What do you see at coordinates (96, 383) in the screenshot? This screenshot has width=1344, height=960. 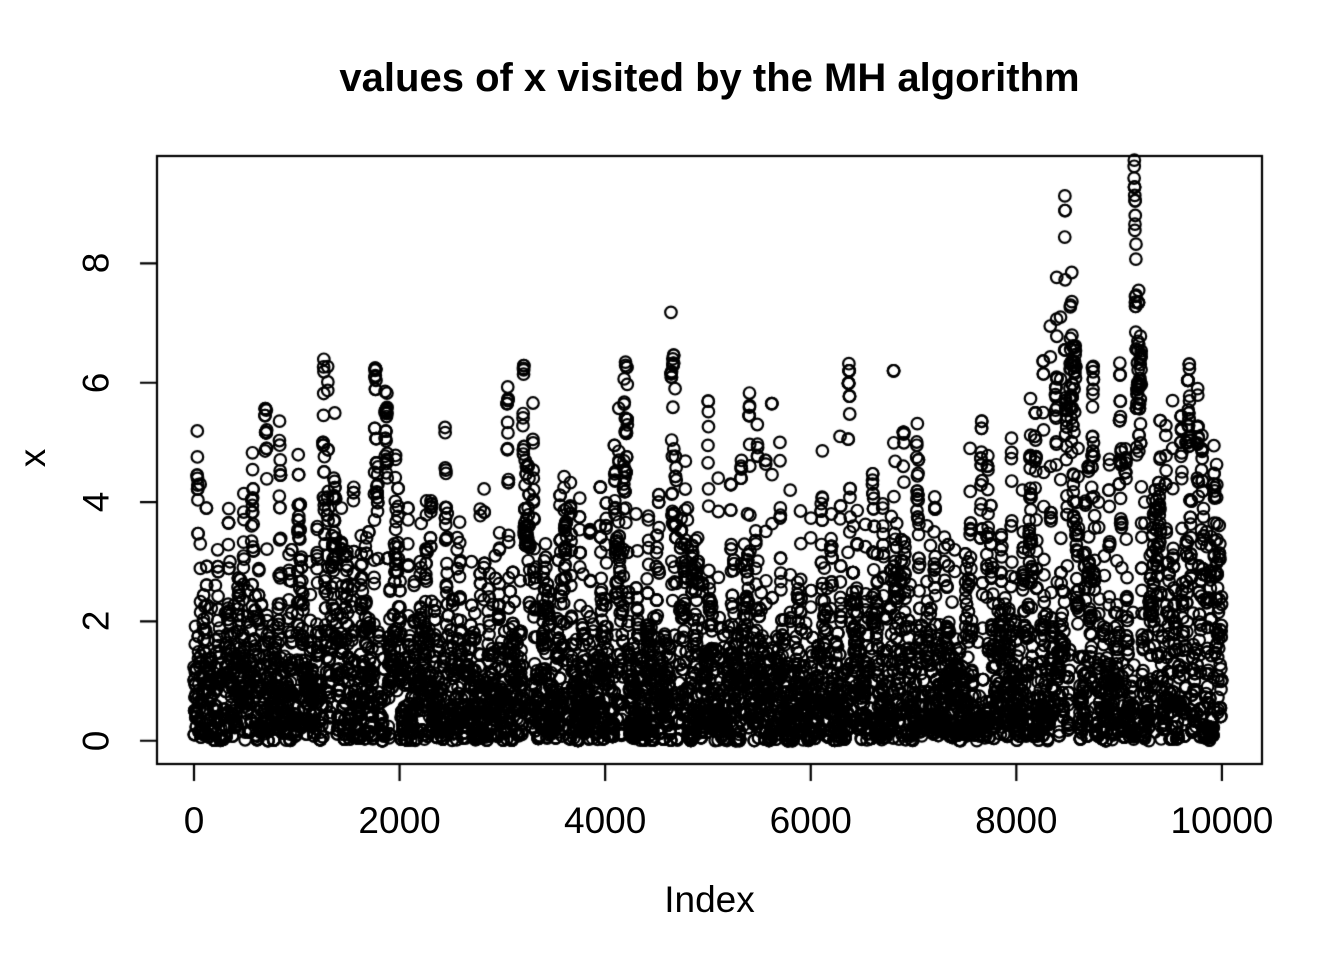 I see `y-tick-label: 6` at bounding box center [96, 383].